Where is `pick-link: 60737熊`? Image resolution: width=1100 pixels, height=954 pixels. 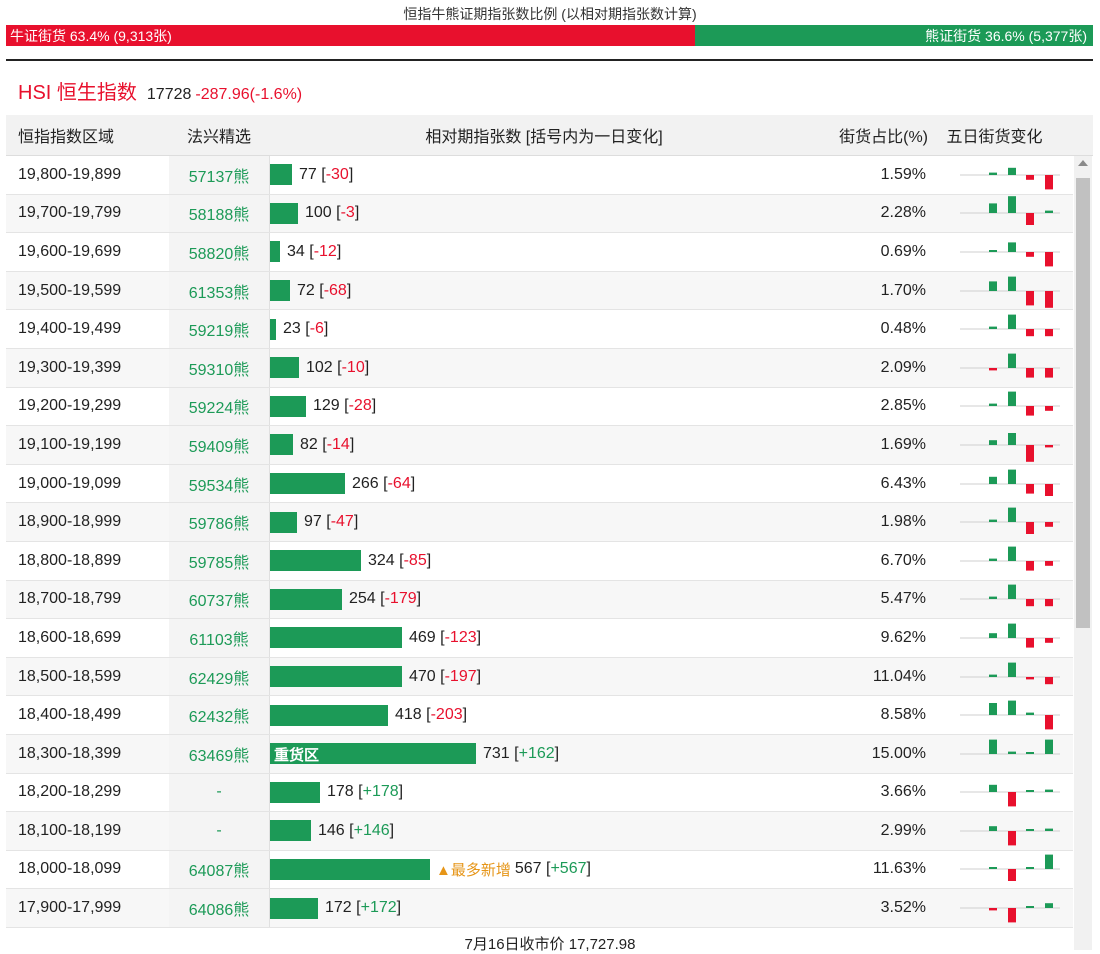 pick-link: 60737熊 is located at coordinates (219, 599).